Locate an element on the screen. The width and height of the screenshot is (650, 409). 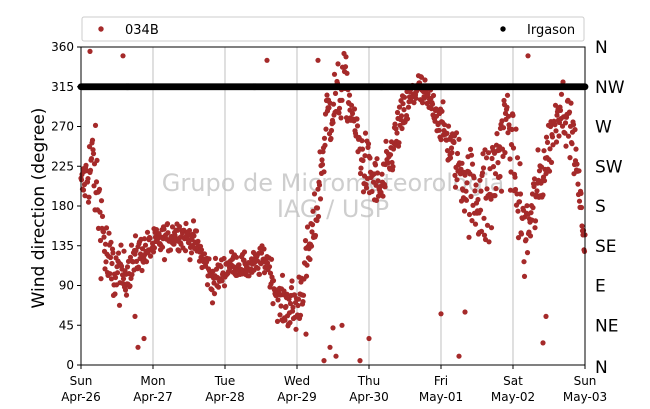
y-tick-label: 315 is located at coordinates (62, 87).